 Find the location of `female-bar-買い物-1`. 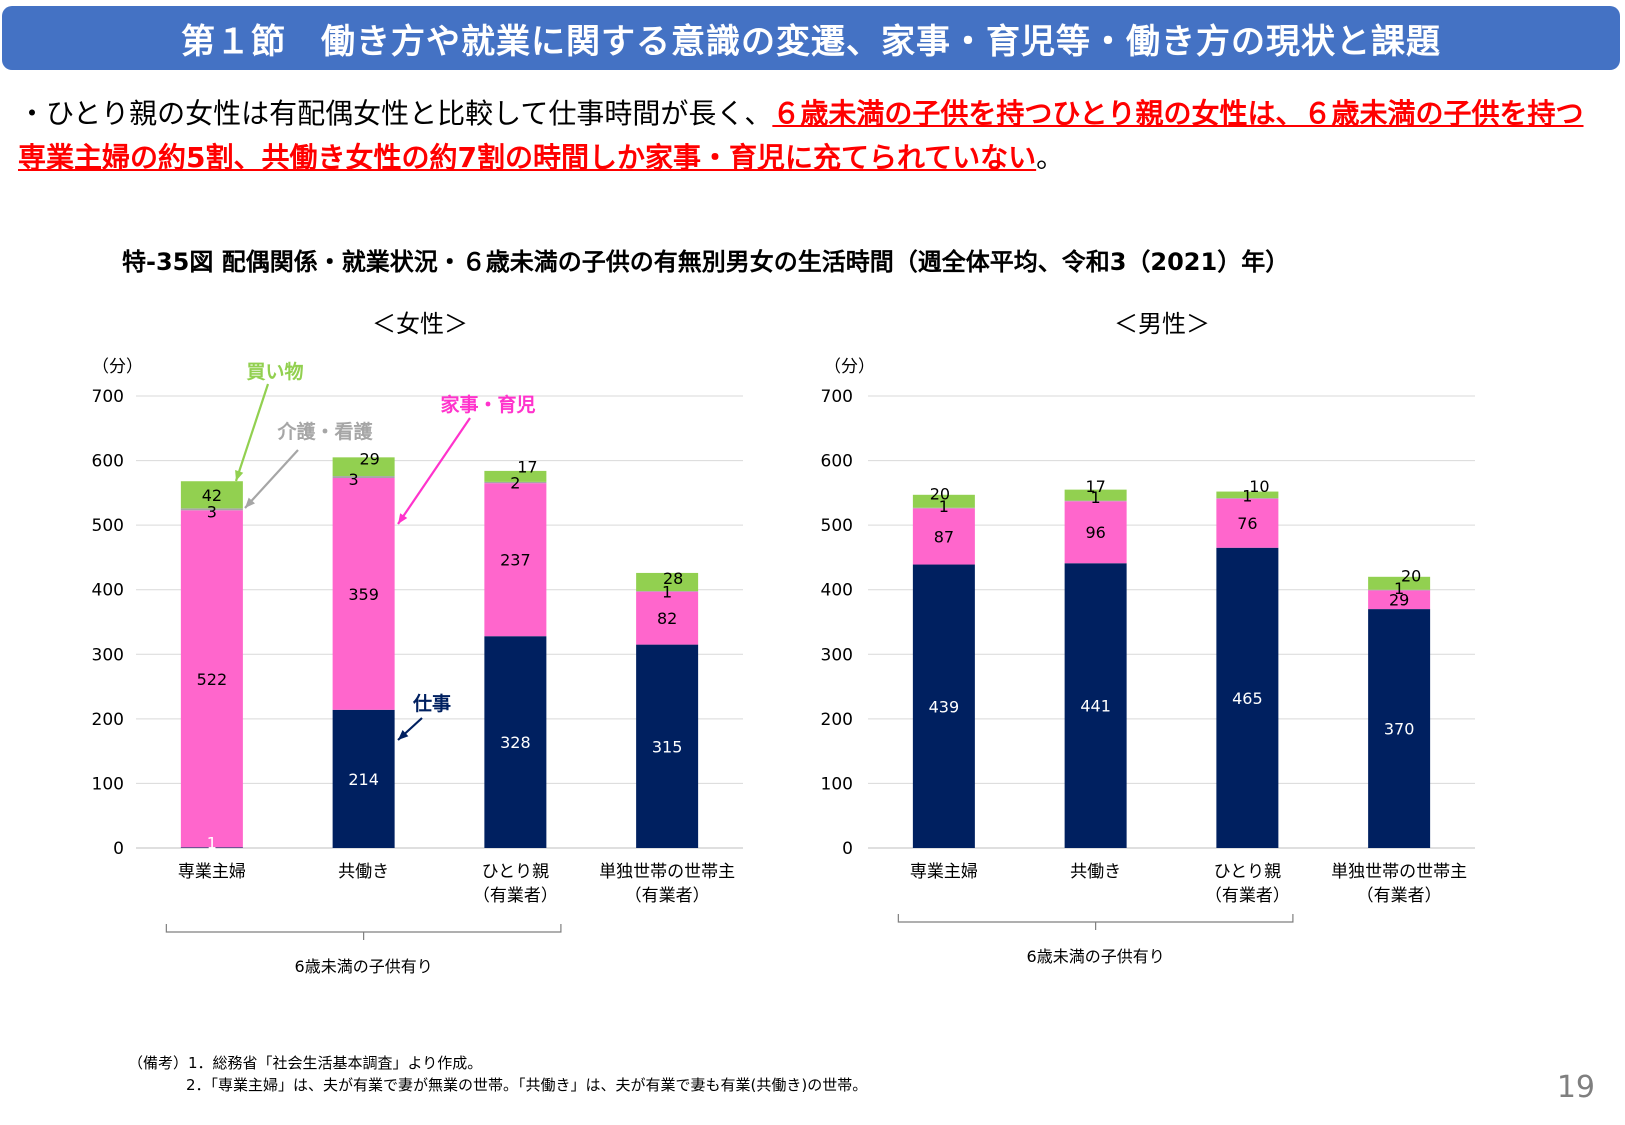

female-bar-買い物-1 is located at coordinates (363, 467).